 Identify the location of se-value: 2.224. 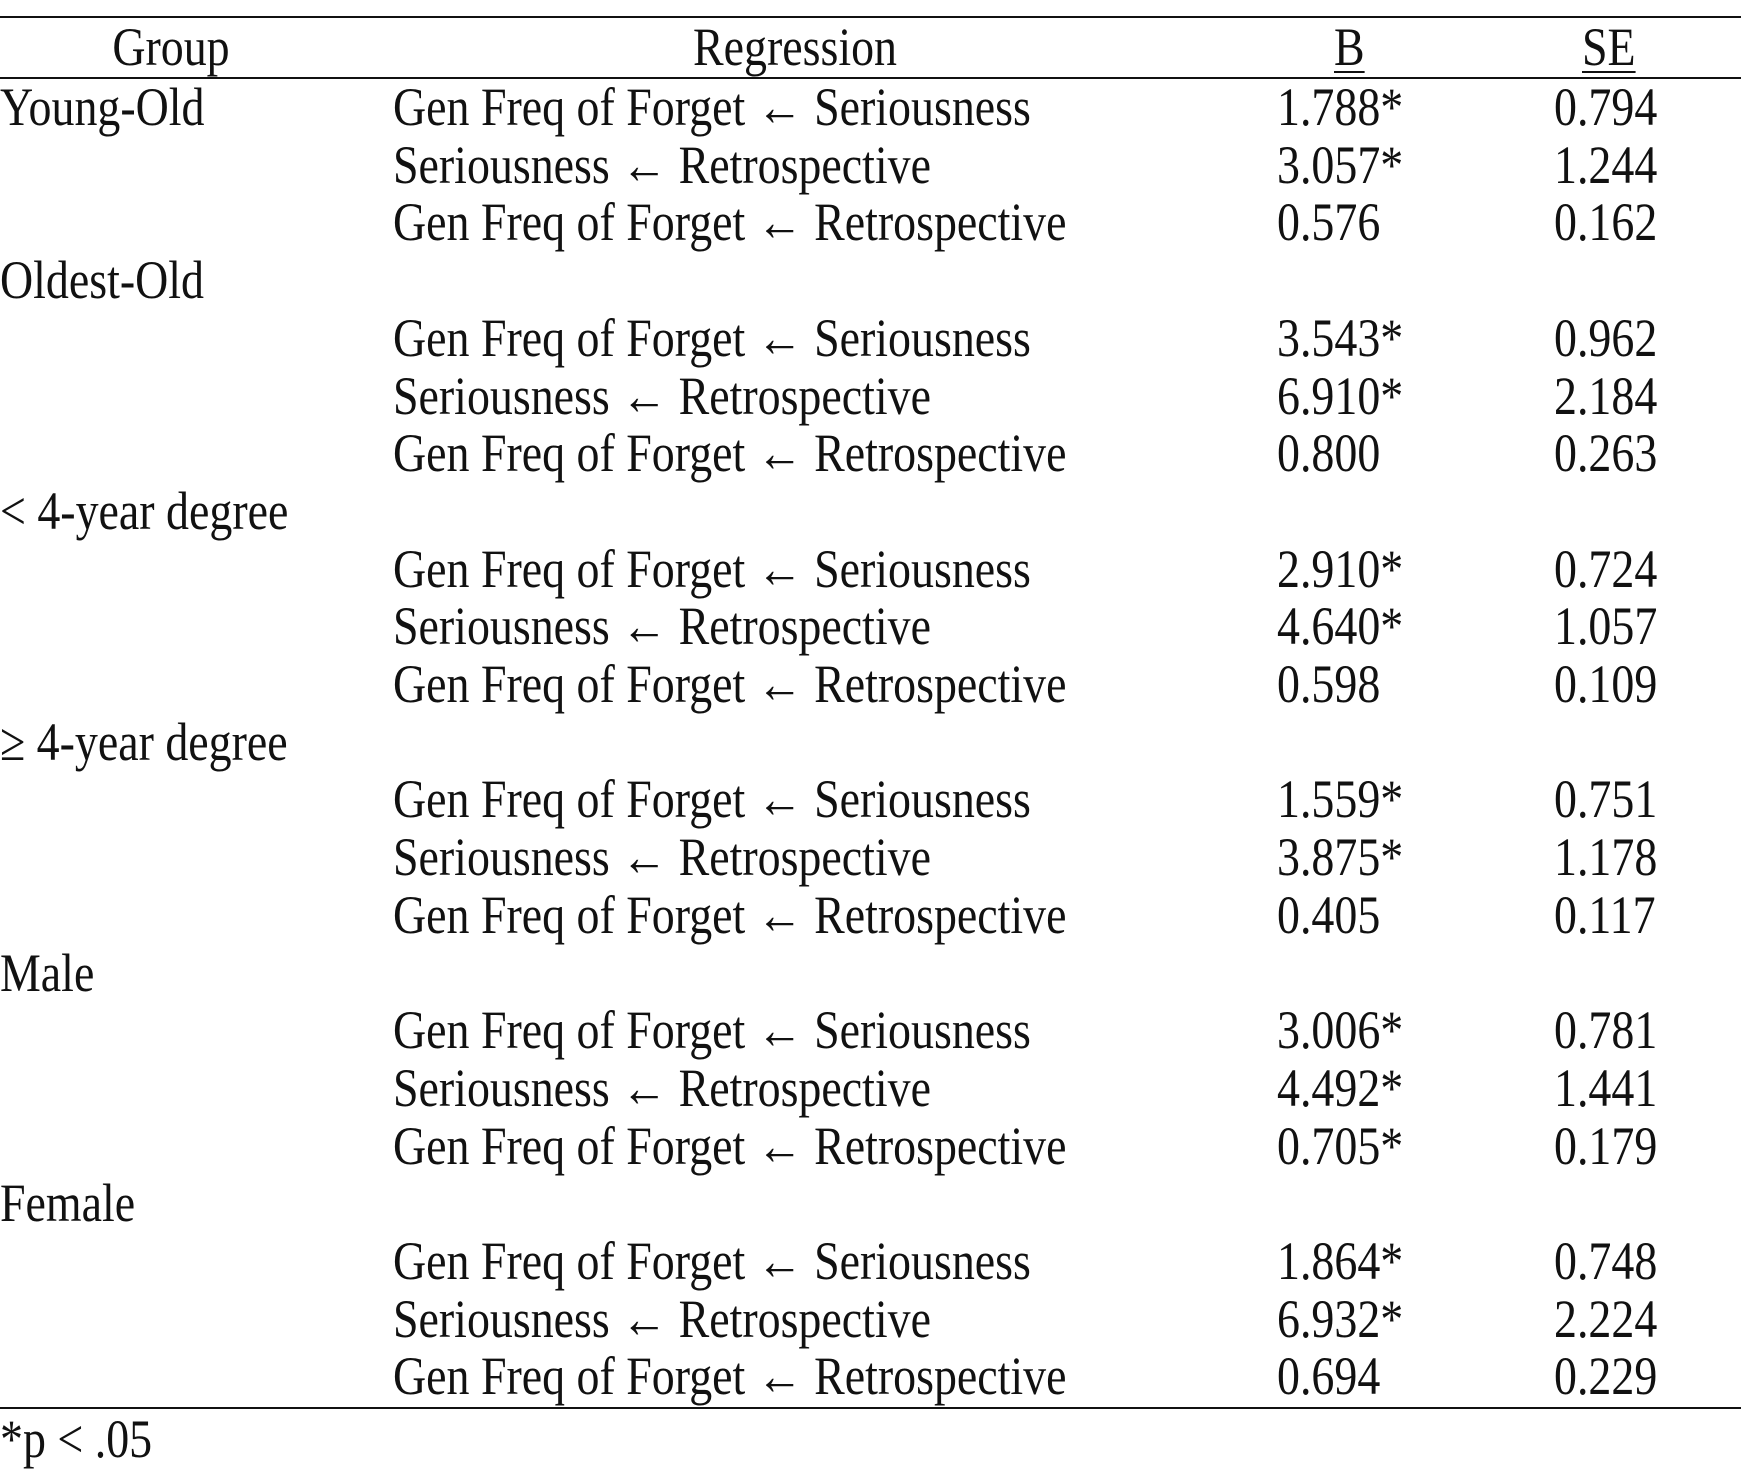
(1606, 1318).